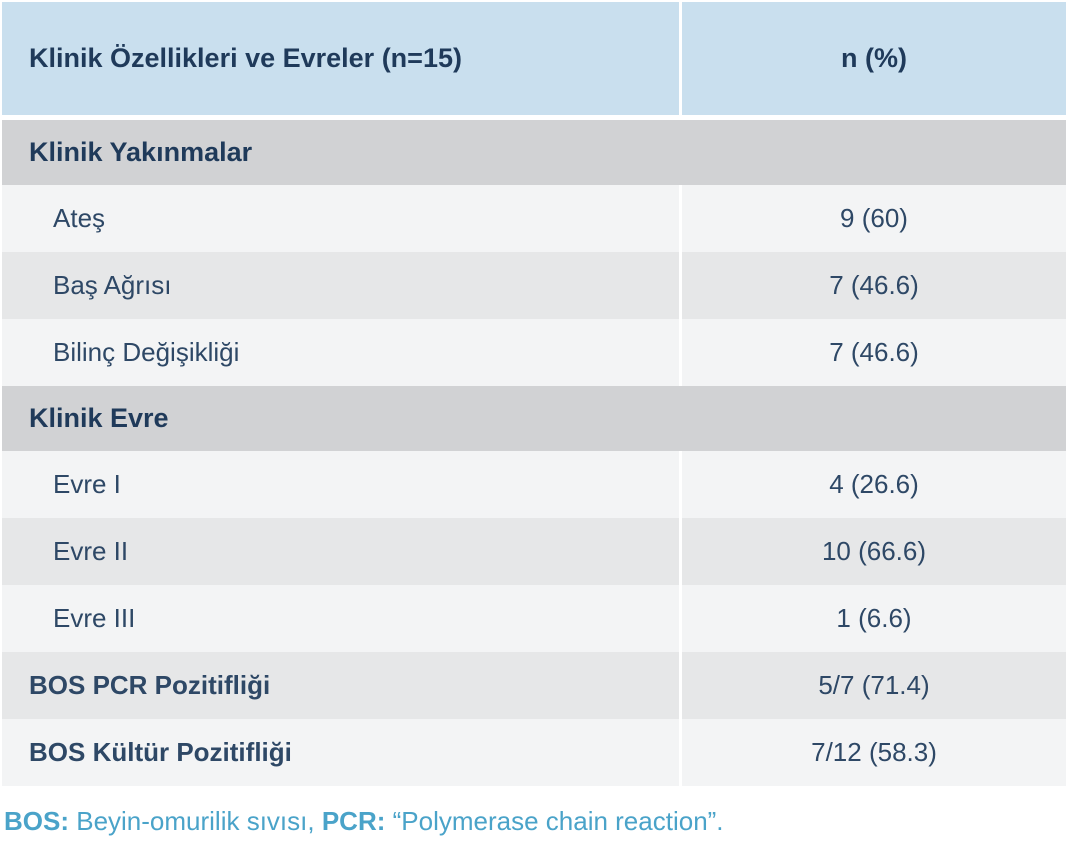  Describe the element at coordinates (554, 821) in the screenshot. I see `footnote-def-pcr: “Polymerase chain reaction”.` at that location.